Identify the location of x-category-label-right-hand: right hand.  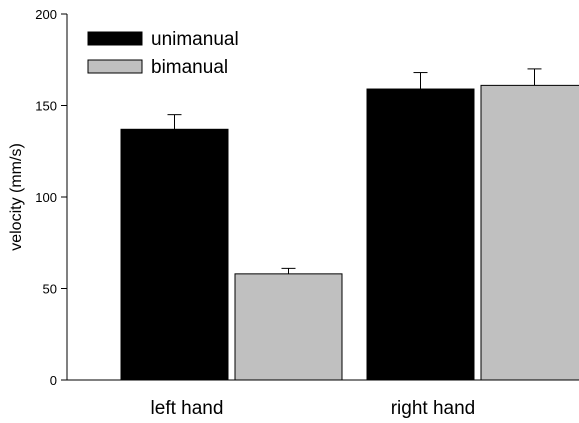
(433, 408).